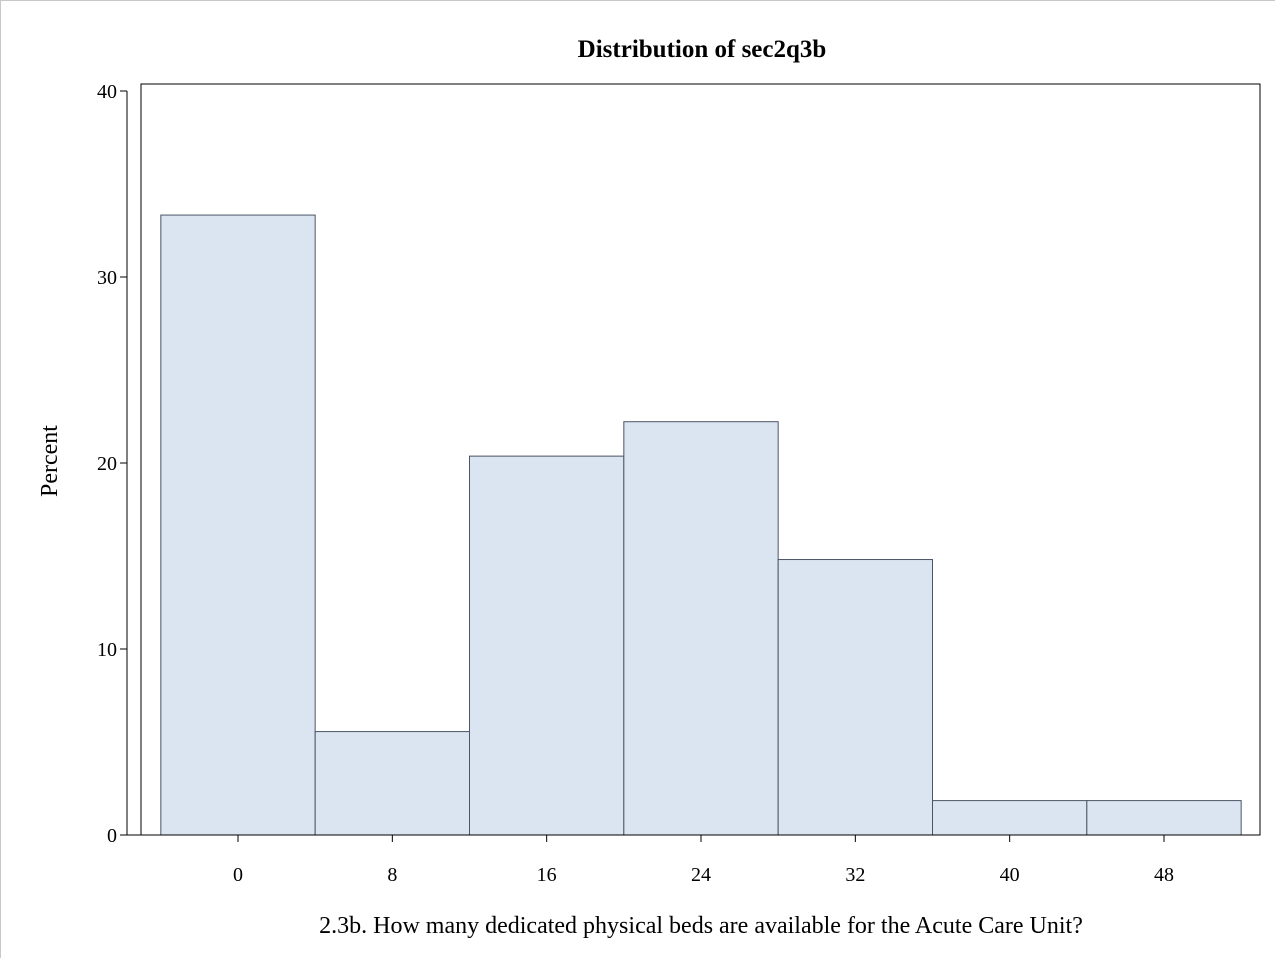 Image resolution: width=1275 pixels, height=964 pixels. Describe the element at coordinates (855, 875) in the screenshot. I see `x-tick-label: 32` at that location.